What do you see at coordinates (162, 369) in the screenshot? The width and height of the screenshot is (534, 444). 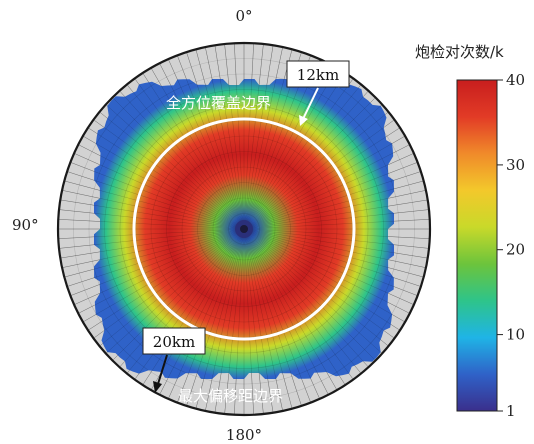 I see `arrow-20km-line` at bounding box center [162, 369].